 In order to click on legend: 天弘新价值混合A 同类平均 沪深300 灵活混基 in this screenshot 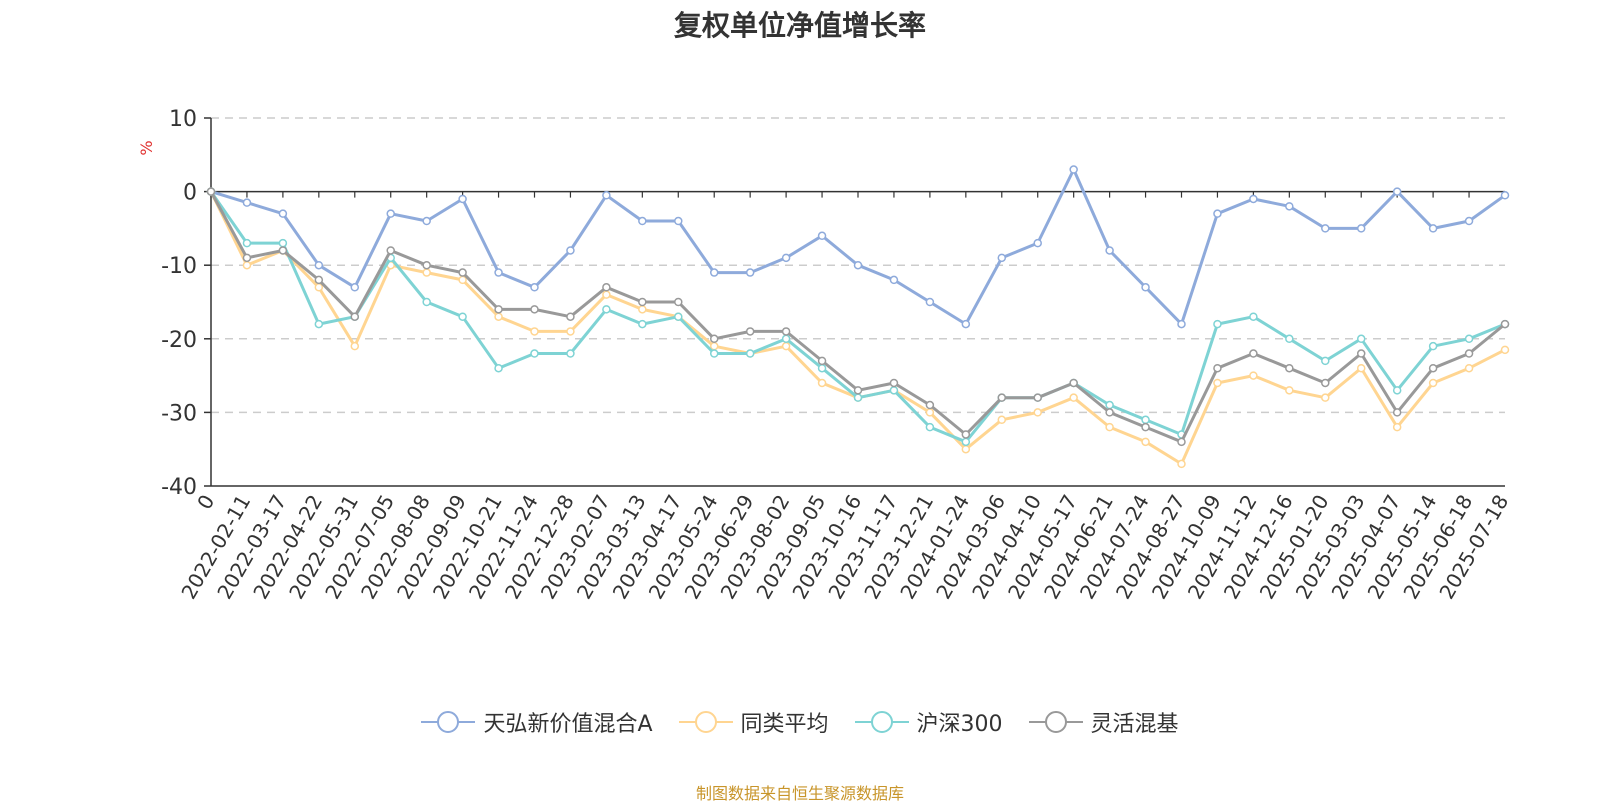, I will do `click(800, 722)`.